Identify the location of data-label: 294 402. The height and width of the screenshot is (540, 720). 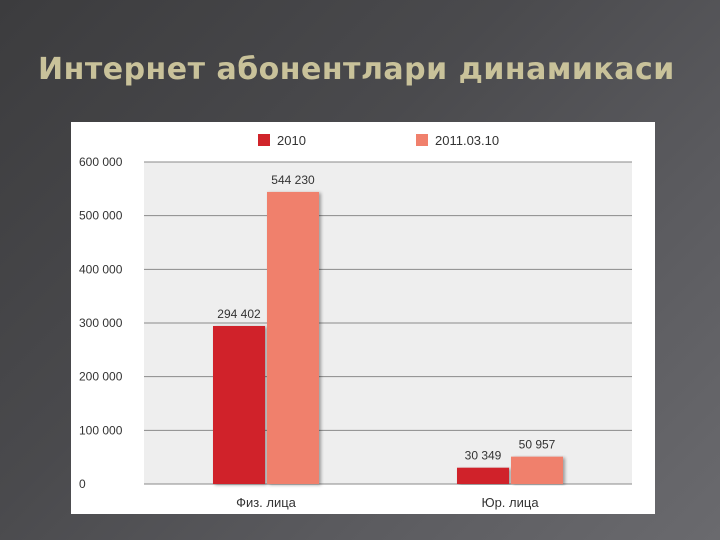
(239, 314).